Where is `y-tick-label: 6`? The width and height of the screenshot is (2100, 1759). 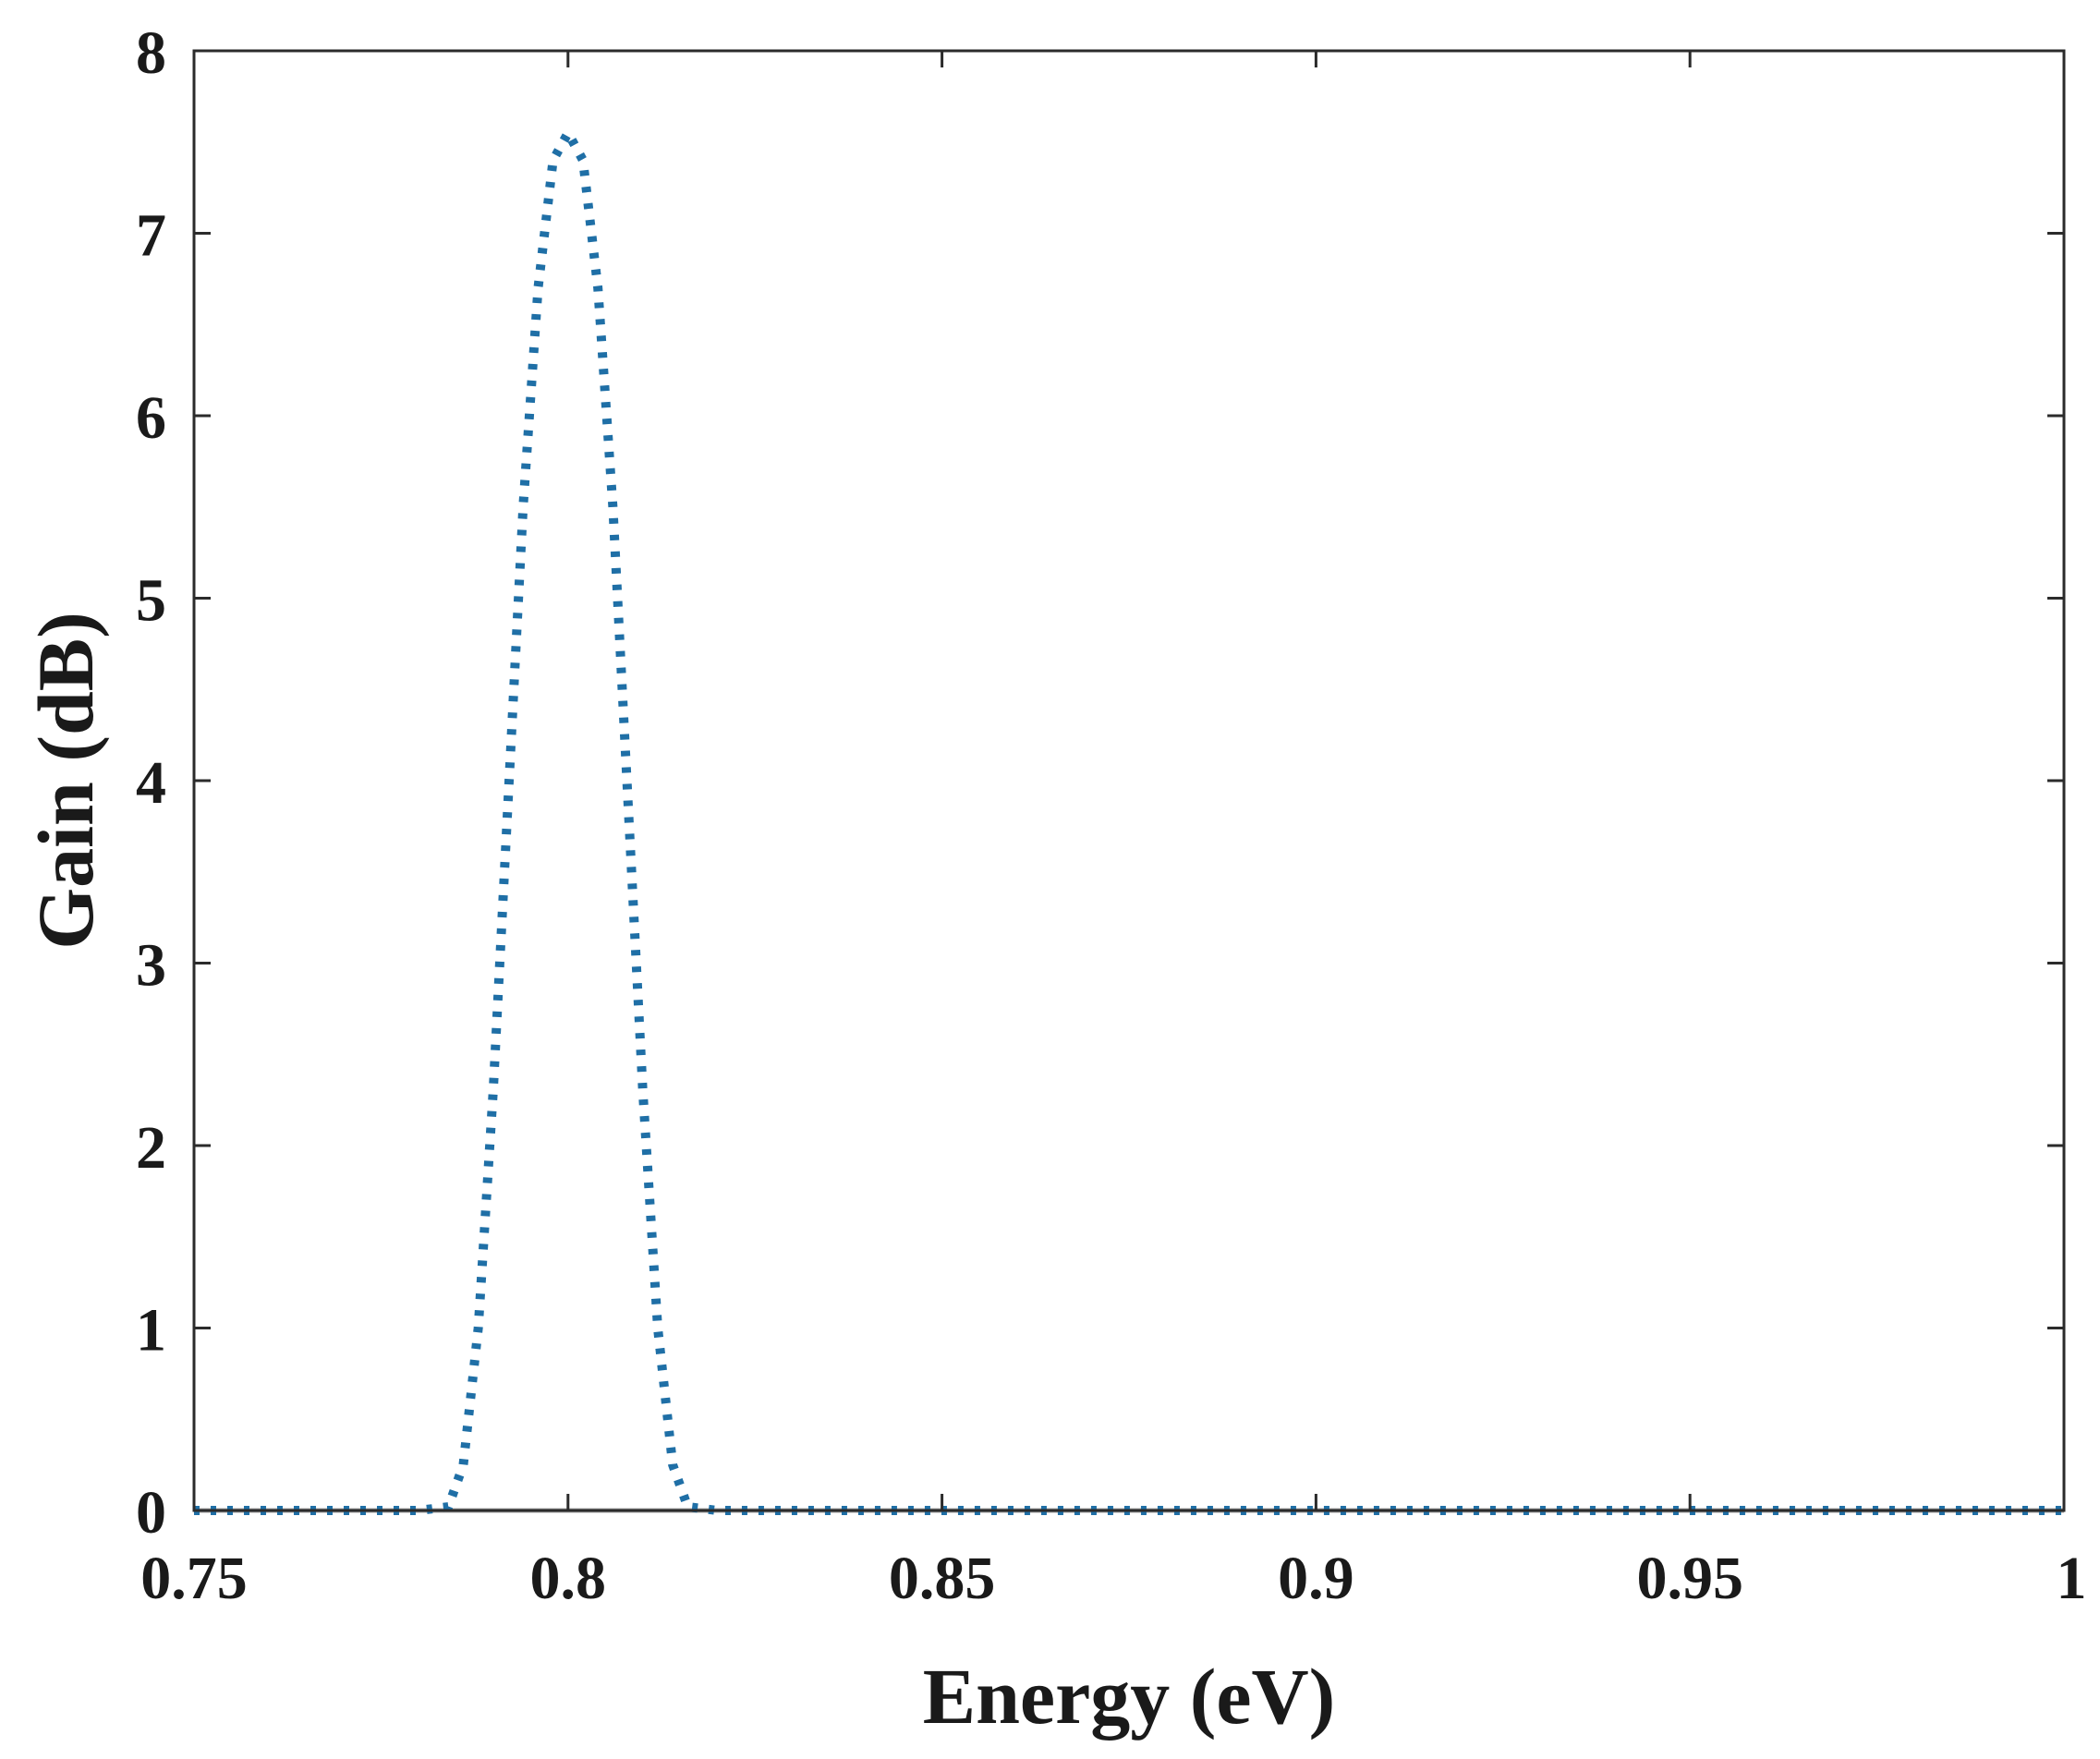 y-tick-label: 6 is located at coordinates (151, 418).